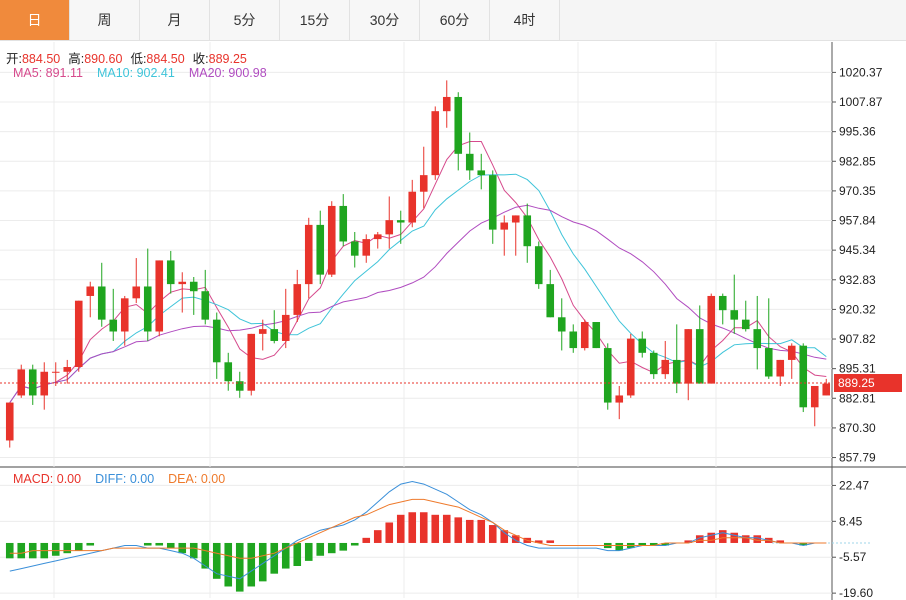 This screenshot has height=600, width=906. What do you see at coordinates (861, 102) in the screenshot?
I see `y-tick-label: 1007.87` at bounding box center [861, 102].